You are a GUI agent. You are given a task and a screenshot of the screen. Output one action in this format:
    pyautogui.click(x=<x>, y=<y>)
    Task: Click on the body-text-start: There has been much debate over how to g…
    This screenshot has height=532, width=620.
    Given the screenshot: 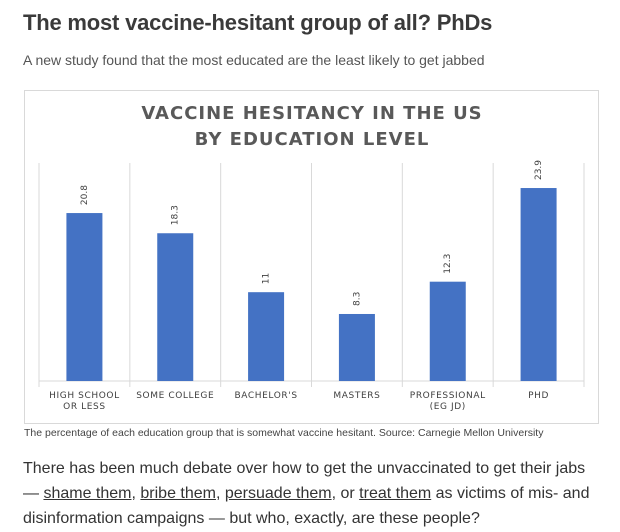 What is the action you would take?
    pyautogui.click(x=304, y=481)
    